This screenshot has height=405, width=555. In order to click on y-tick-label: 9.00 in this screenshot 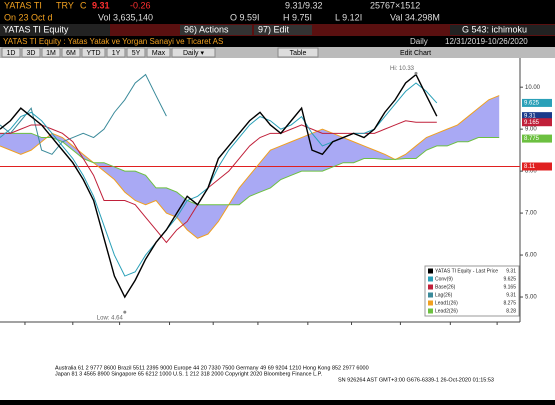, I will do `click(531, 130)`.